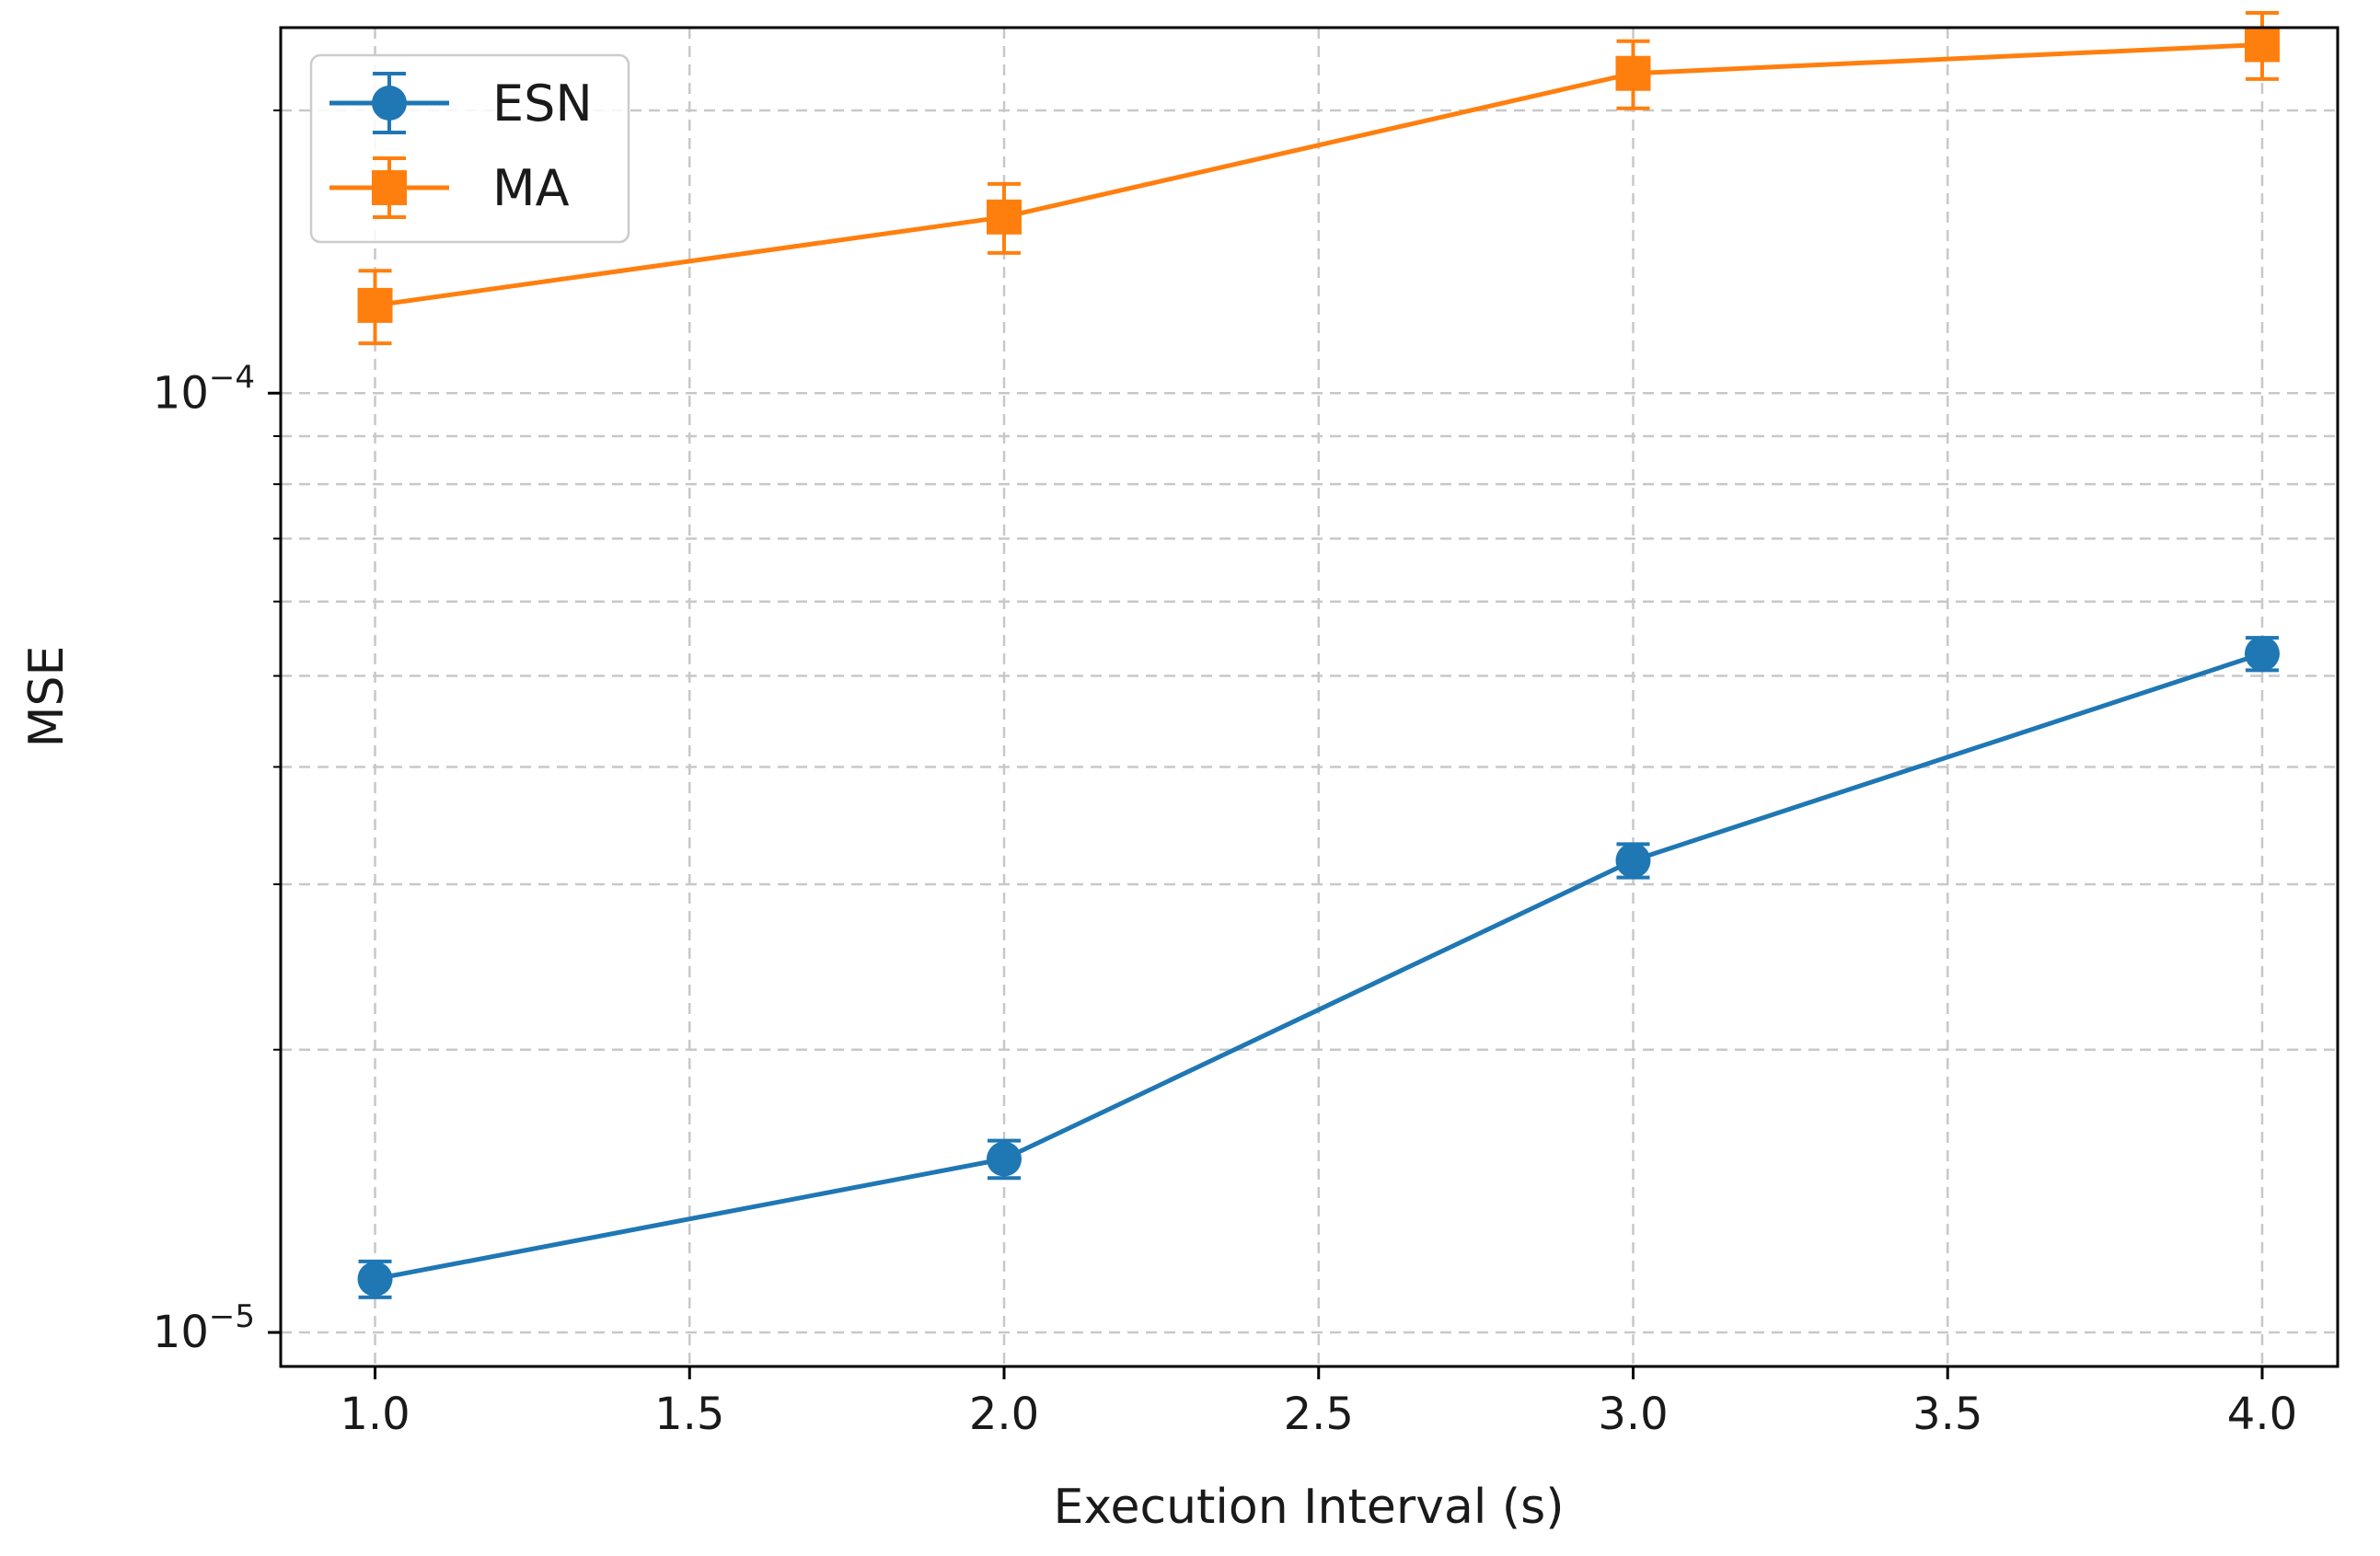 The width and height of the screenshot is (2380, 1556). What do you see at coordinates (449, 188) in the screenshot?
I see `legend-item-ma: MA` at bounding box center [449, 188].